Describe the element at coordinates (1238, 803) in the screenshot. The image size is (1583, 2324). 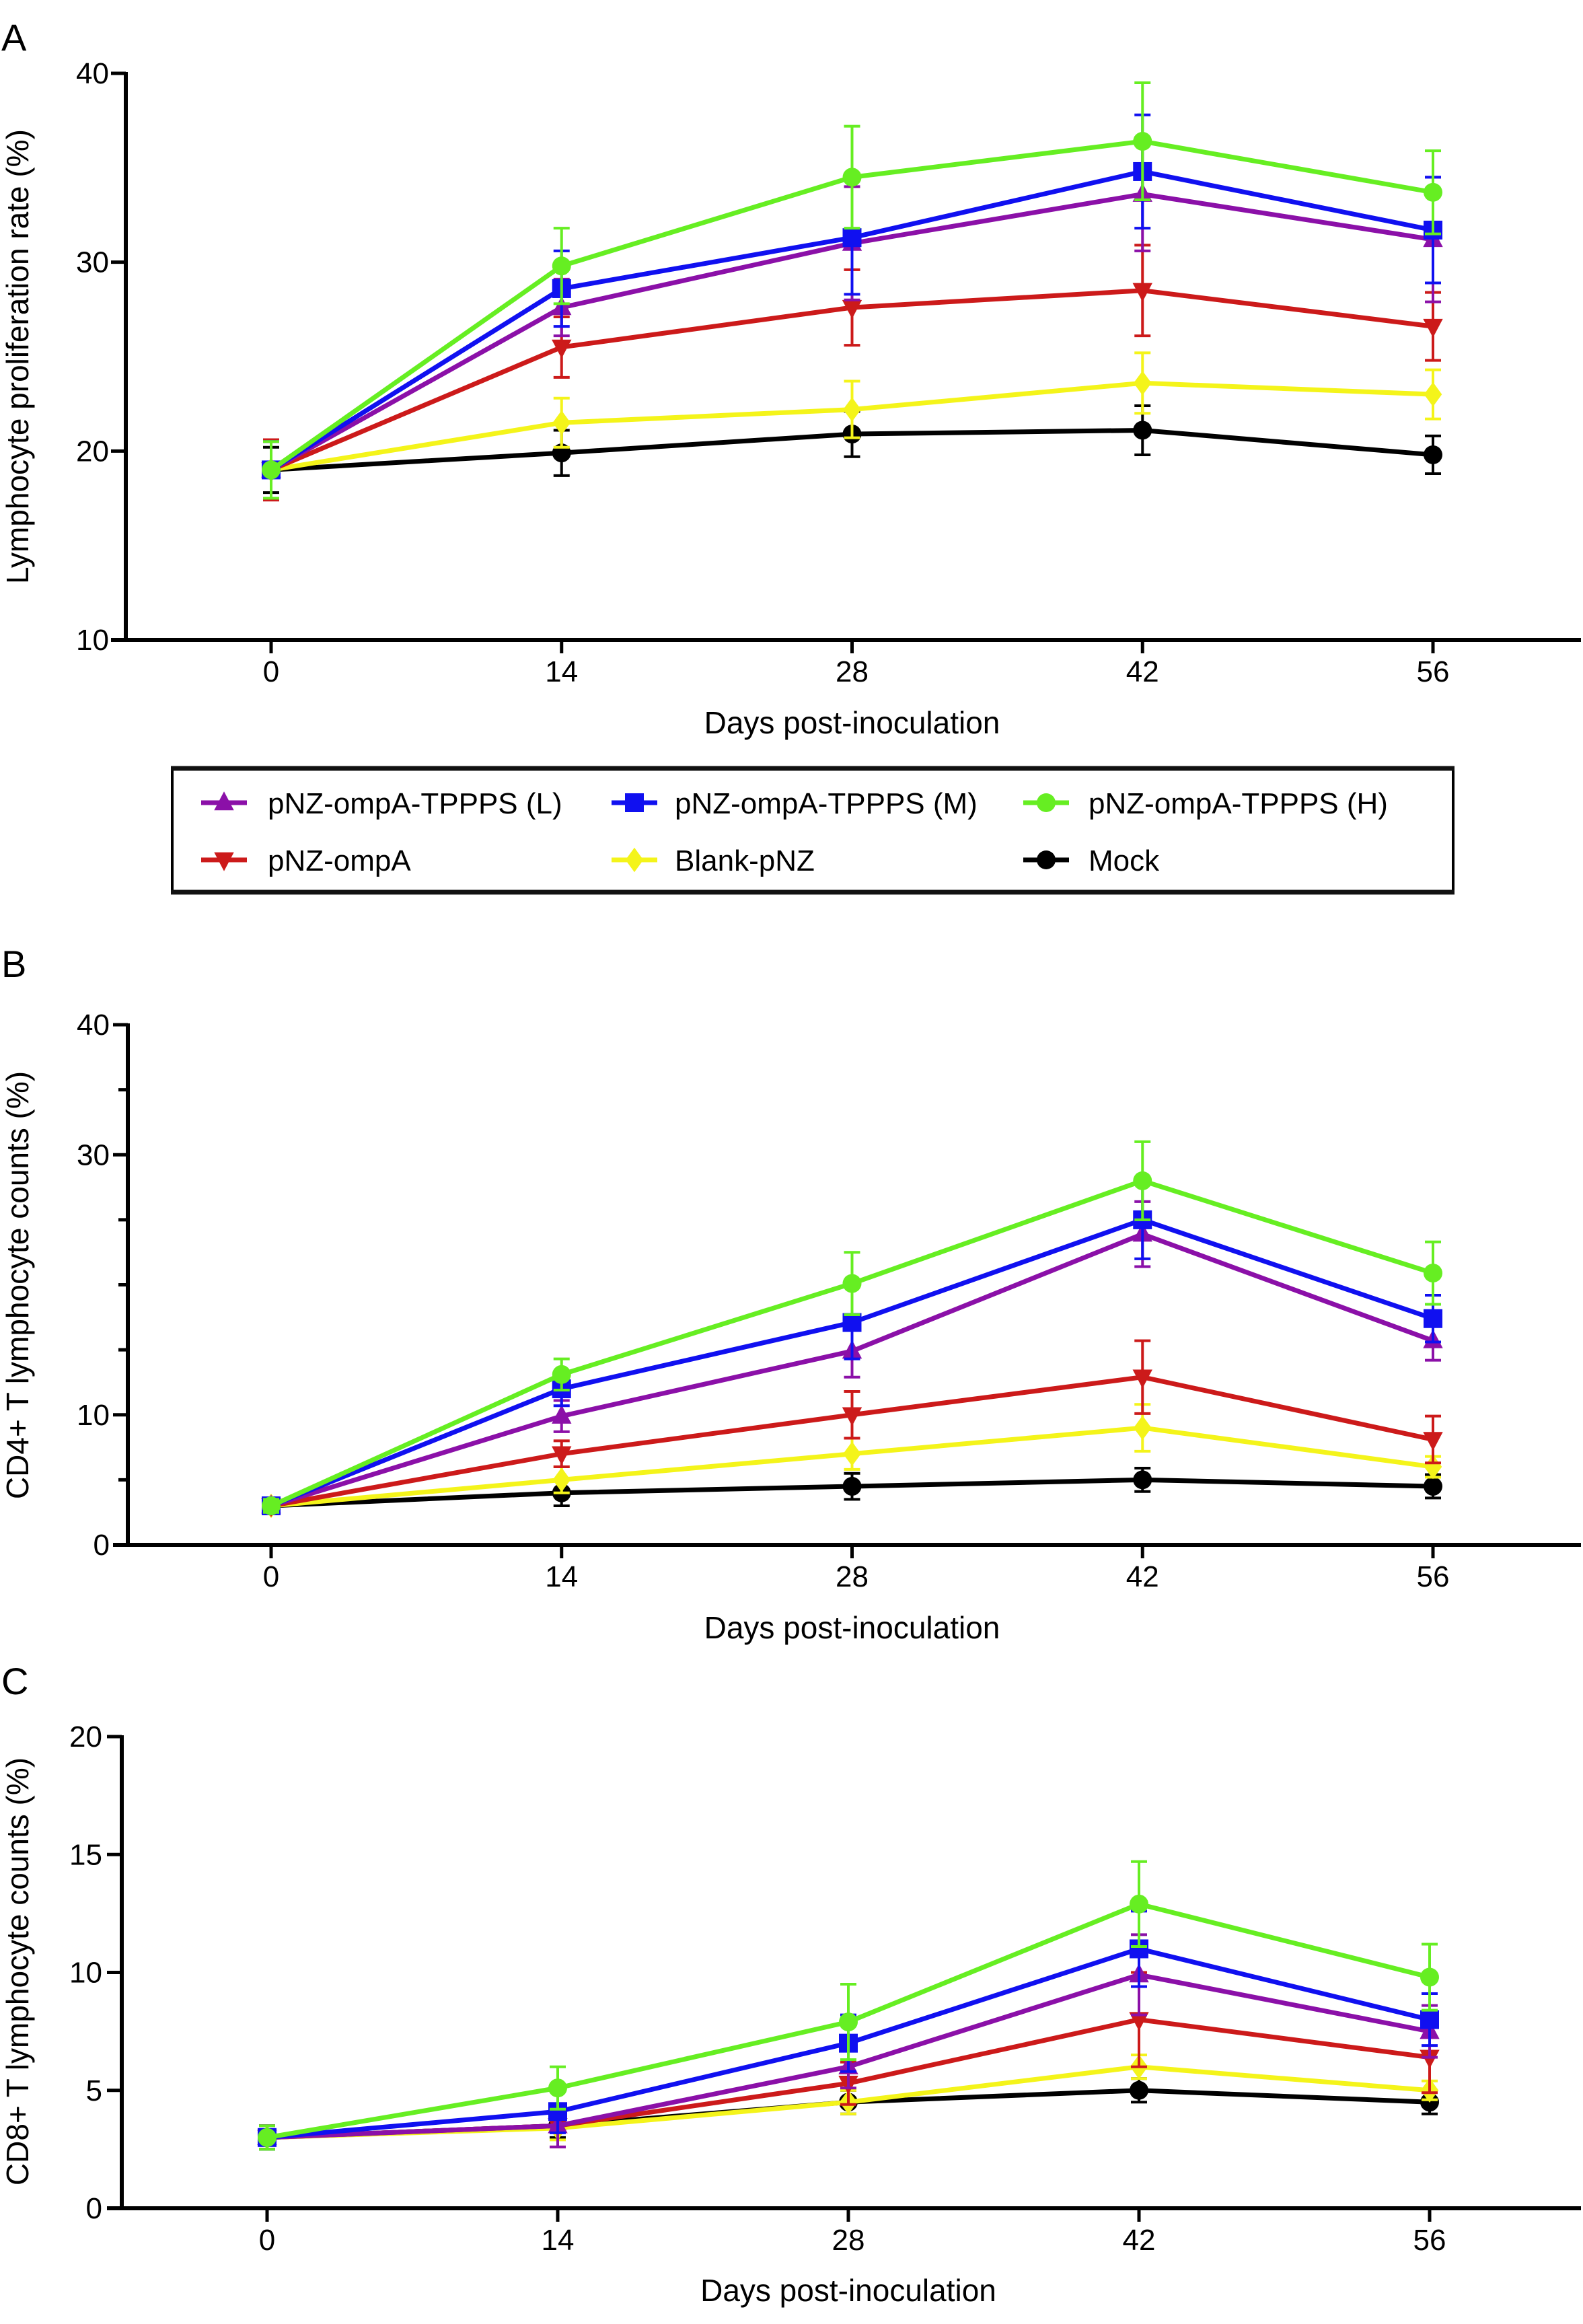
I see `legend-label: pNZ-ompA-TPPPS (H)` at that location.